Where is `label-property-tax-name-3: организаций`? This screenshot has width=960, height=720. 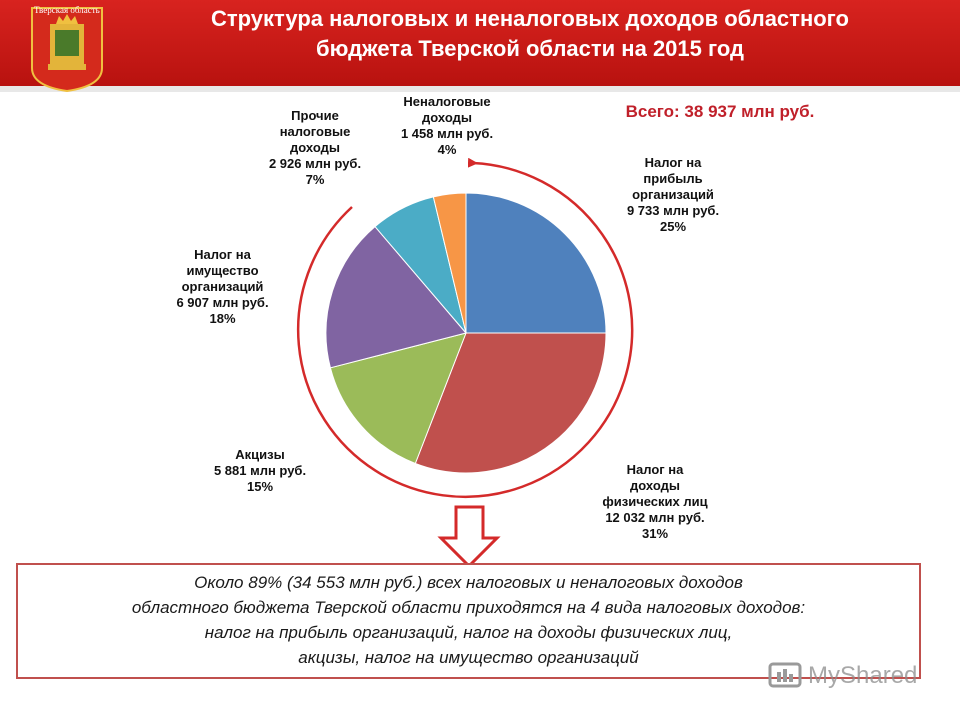
label-property-tax-name-3: организаций is located at coordinates (222, 286).